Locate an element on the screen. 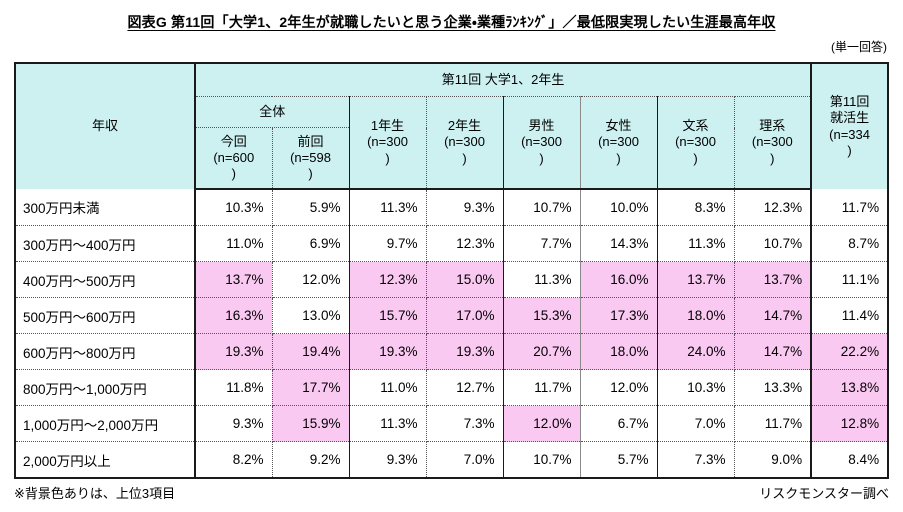  value-cell: 11.0% is located at coordinates (388, 387).